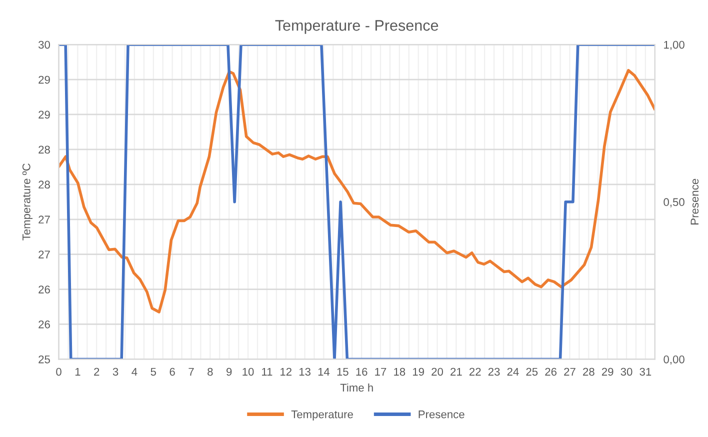 This screenshot has width=708, height=437. What do you see at coordinates (135, 372) in the screenshot?
I see `x-tick-label: 4` at bounding box center [135, 372].